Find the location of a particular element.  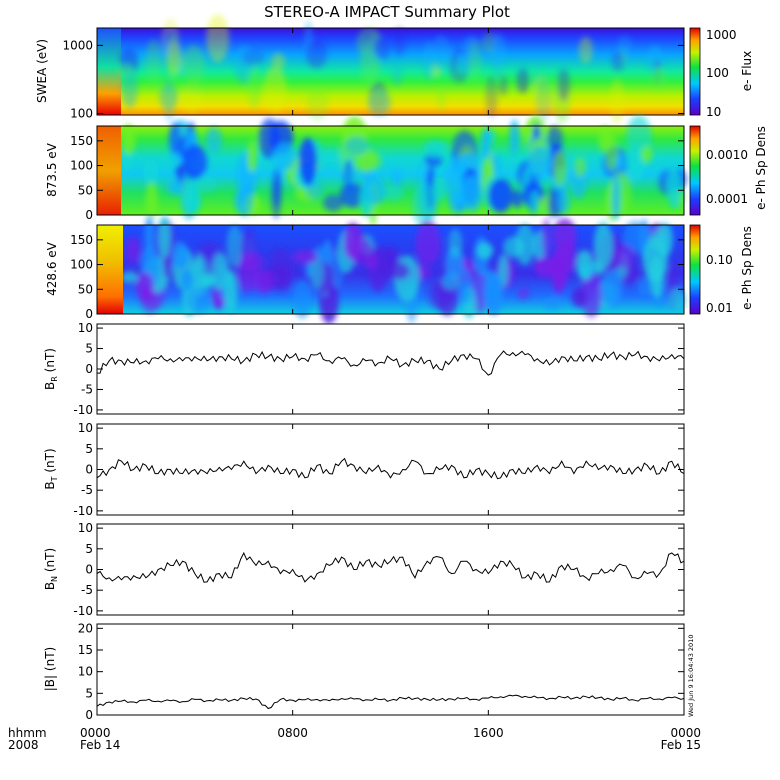

pad428-ylabel: 428.6 eV is located at coordinates (52, 268).